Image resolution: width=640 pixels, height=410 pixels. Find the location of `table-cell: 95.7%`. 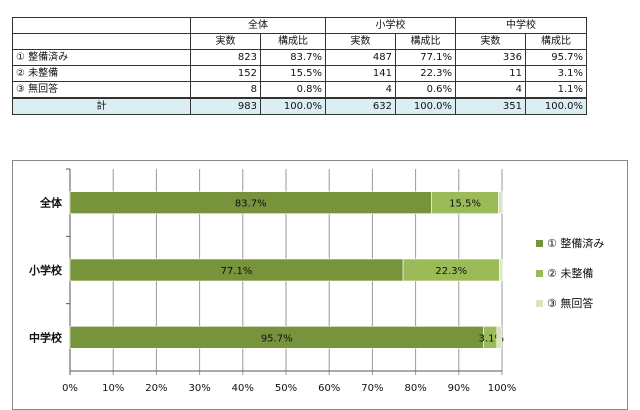

table-cell: 95.7% is located at coordinates (556, 57).